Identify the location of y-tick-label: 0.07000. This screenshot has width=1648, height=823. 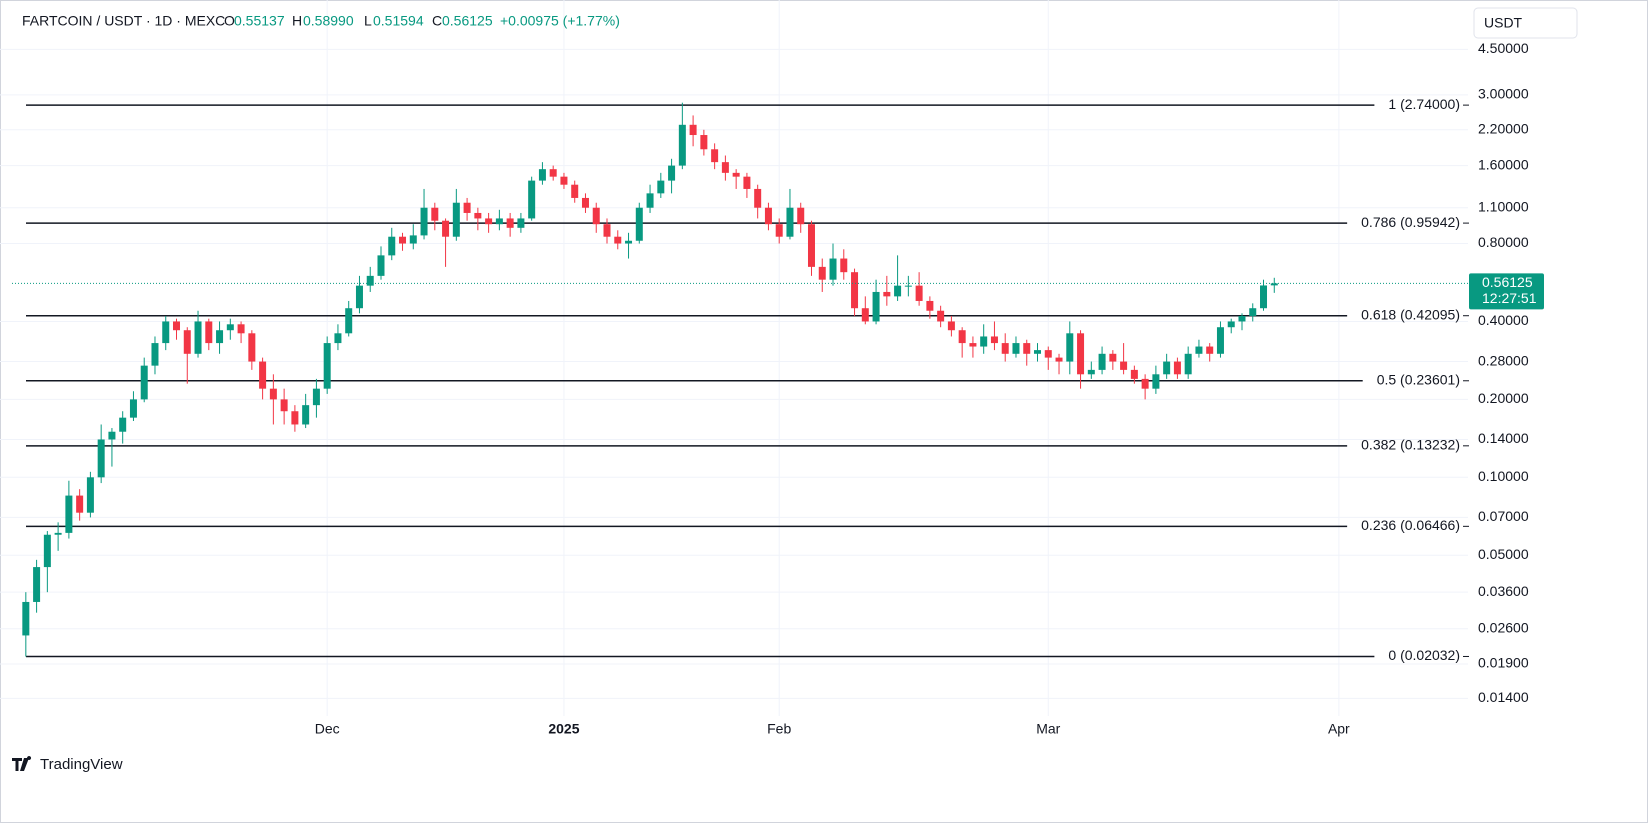
(1503, 516).